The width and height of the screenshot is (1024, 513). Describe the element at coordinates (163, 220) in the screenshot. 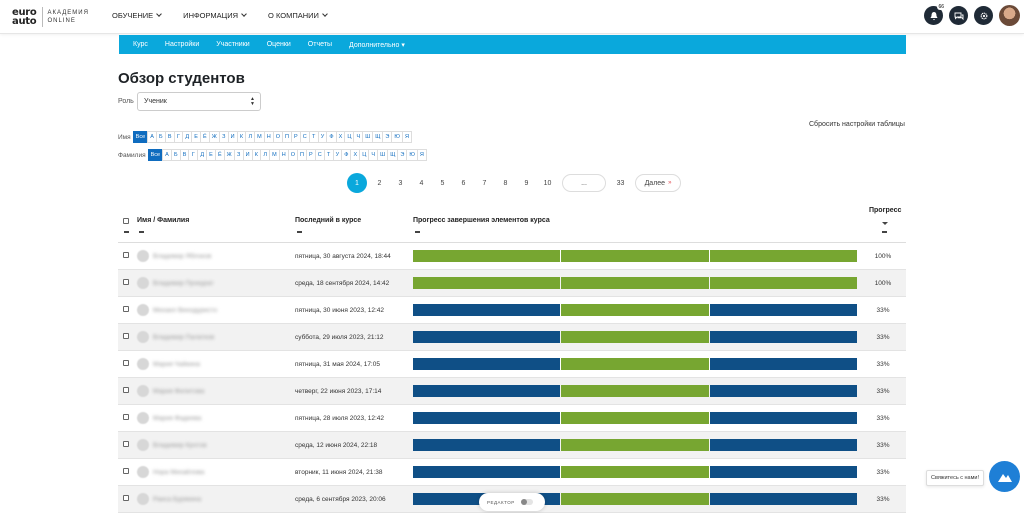

I see `header-name: Имя / Фамилия` at that location.